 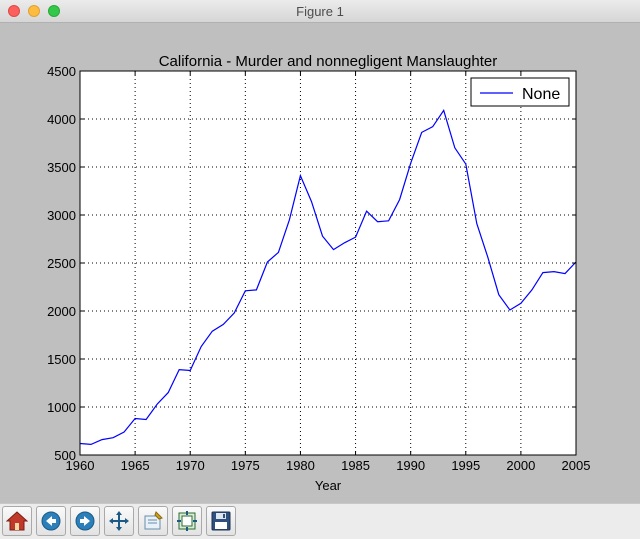 I want to click on forward-arrow-icon, so click(x=85, y=521).